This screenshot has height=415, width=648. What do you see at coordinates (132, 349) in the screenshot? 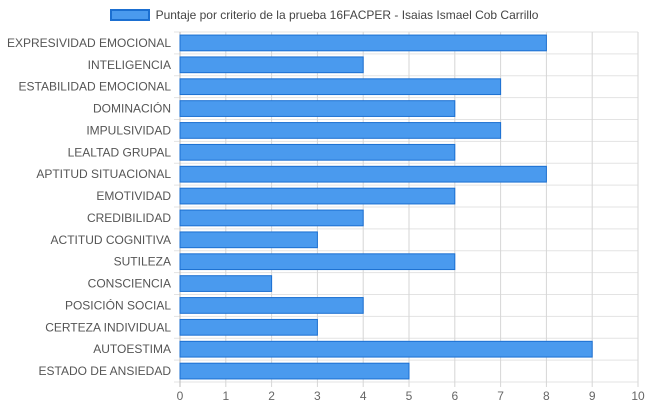
I see `category-label: AUTOESTIMA` at bounding box center [132, 349].